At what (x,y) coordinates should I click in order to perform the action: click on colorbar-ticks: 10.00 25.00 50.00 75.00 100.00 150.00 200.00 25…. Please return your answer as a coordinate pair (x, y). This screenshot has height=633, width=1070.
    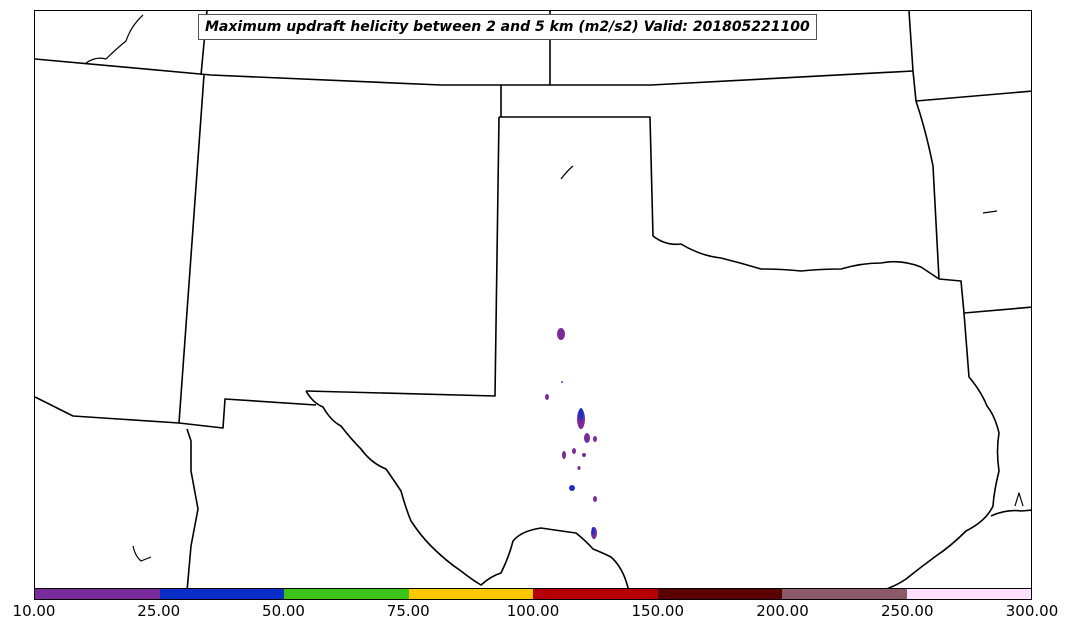
    Looking at the image, I should click on (535, 614).